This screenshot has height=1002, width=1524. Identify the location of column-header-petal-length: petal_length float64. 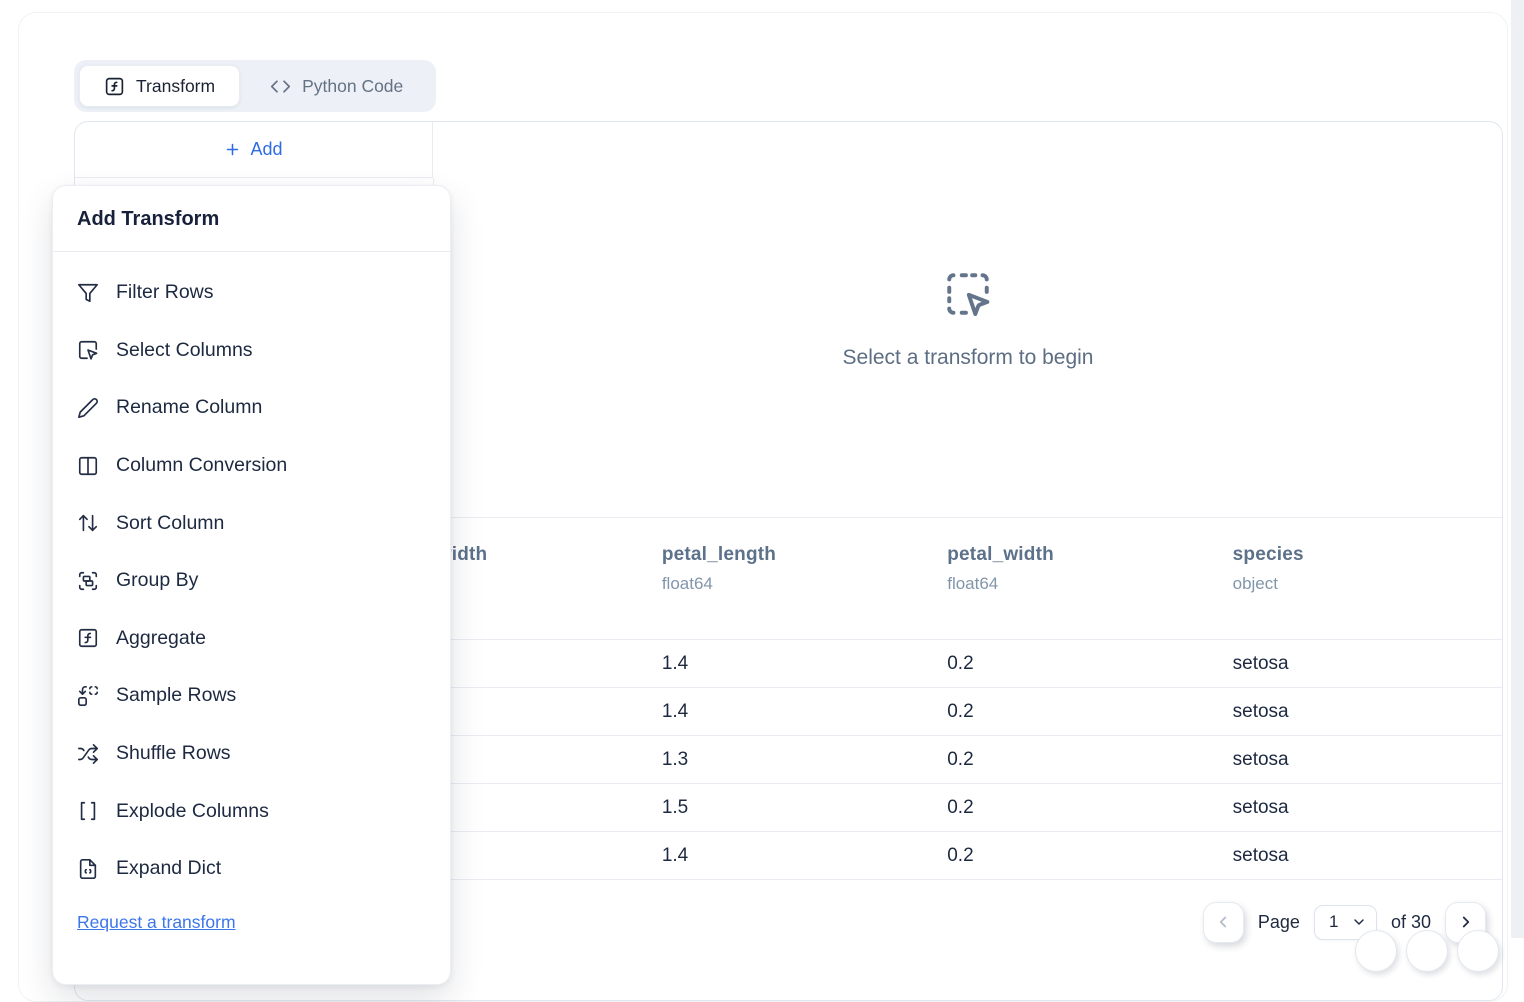
(719, 568).